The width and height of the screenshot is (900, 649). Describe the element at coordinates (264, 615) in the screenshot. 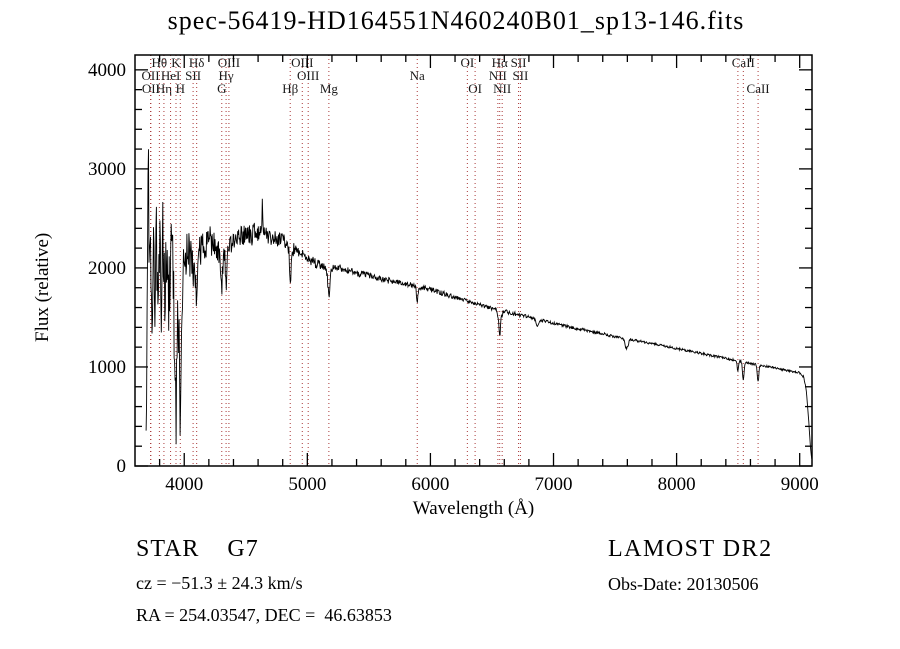

I see `coordinates-text: RA = 254.03547, DEC = 46.63853` at that location.